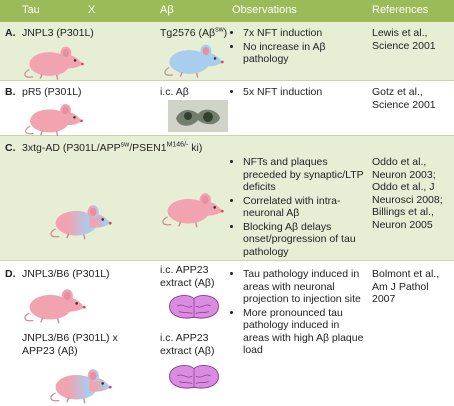 This screenshot has width=454, height=406. I want to click on abeta-model: Tg2576 (Aβsw), so click(193, 33).